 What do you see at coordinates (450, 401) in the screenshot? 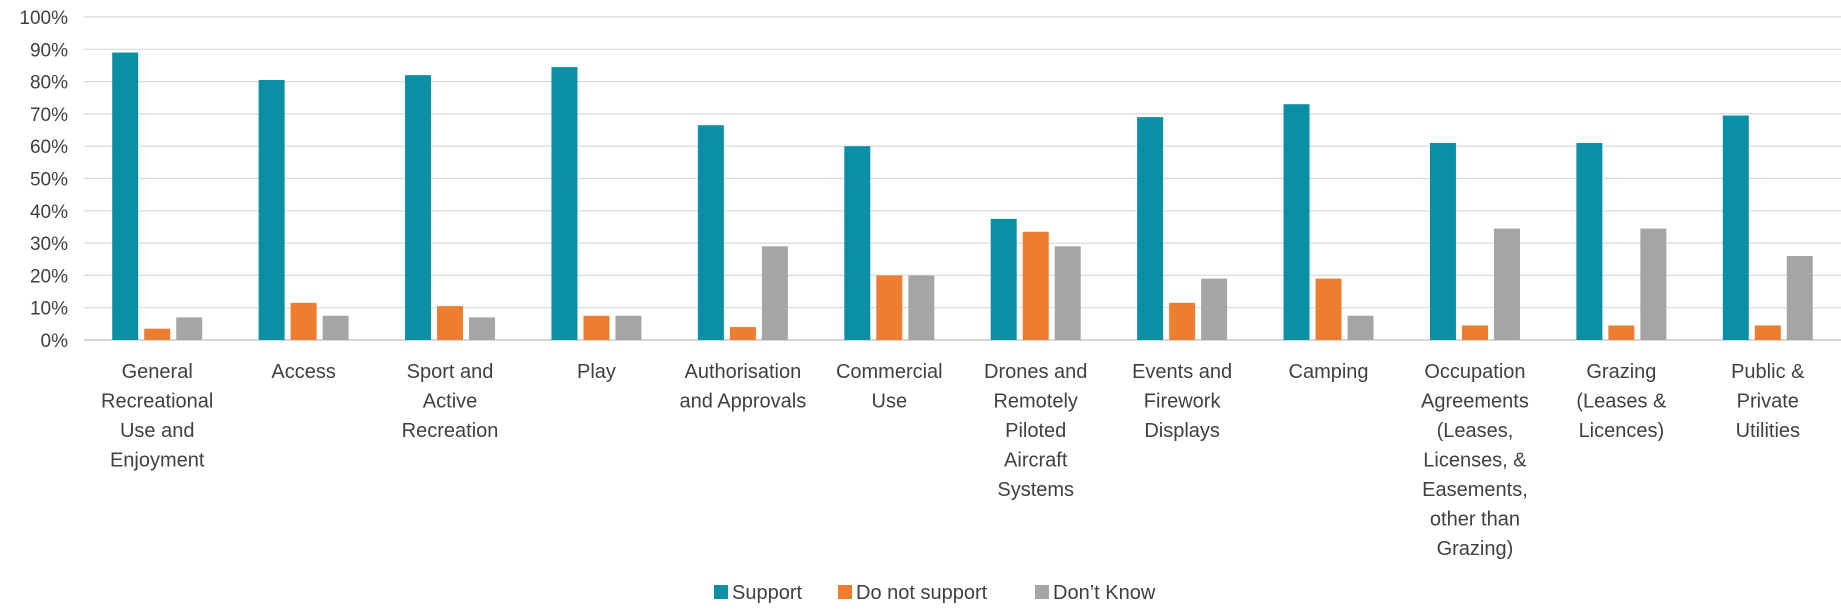
I see `x-category-label: Sport and Active Recreation` at bounding box center [450, 401].